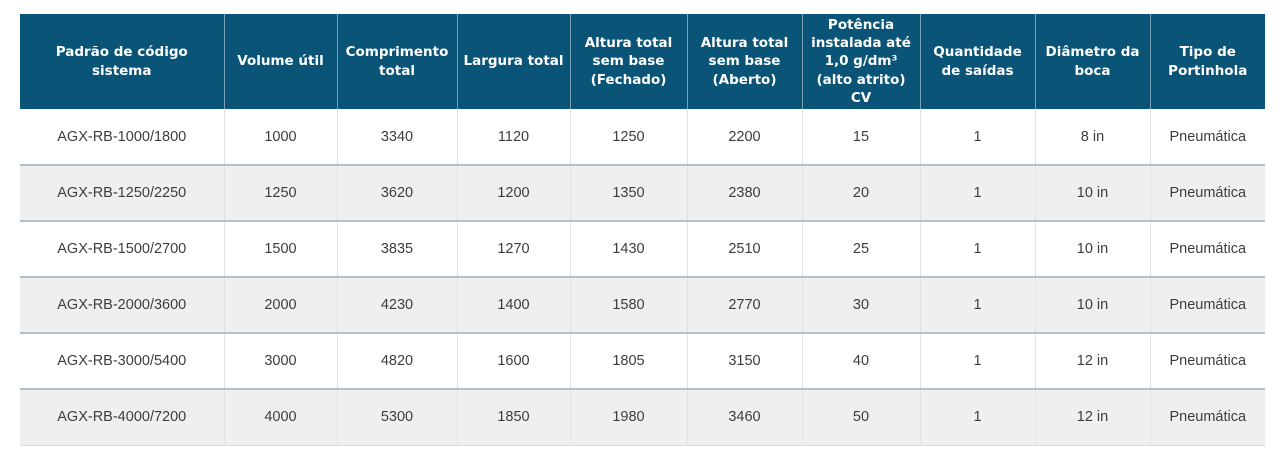  Describe the element at coordinates (628, 305) in the screenshot. I see `table-cell: 1580` at that location.